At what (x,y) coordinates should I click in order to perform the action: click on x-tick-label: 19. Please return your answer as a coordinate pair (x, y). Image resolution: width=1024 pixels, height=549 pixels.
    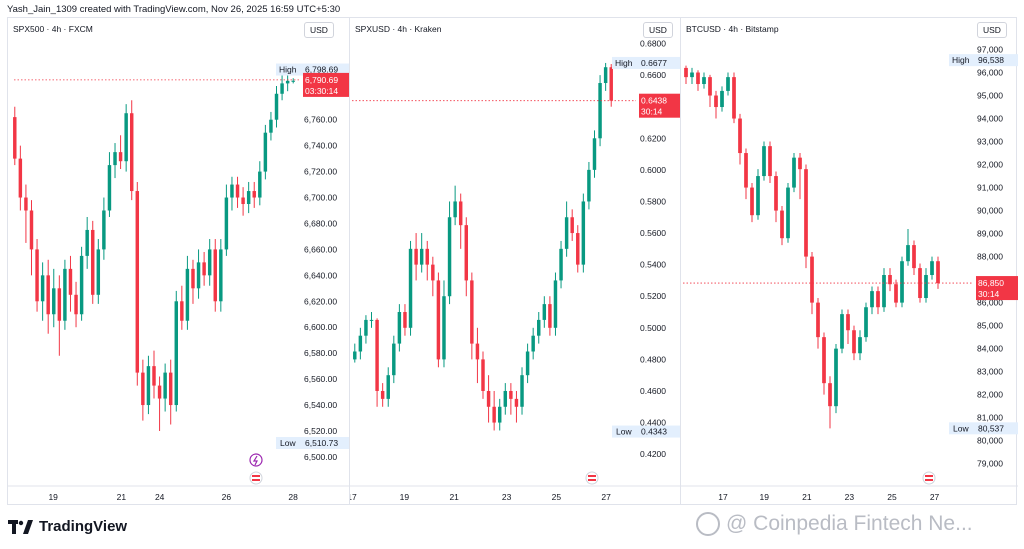
    Looking at the image, I should click on (405, 497).